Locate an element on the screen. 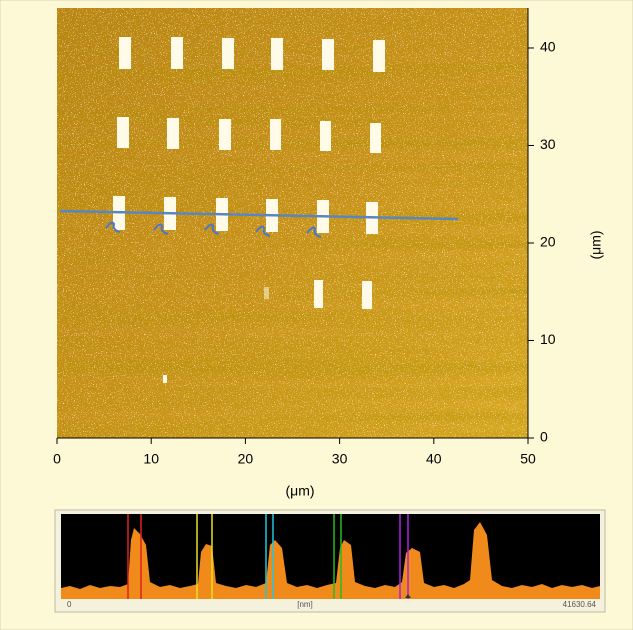 Image resolution: width=633 pixels, height=630 pixels. y-tick-label: 40 is located at coordinates (548, 47).